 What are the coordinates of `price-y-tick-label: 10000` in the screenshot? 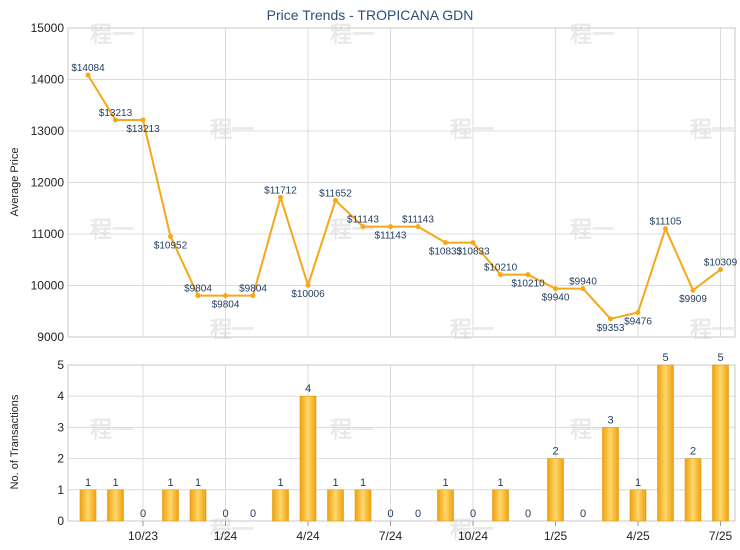 It's located at (48, 286).